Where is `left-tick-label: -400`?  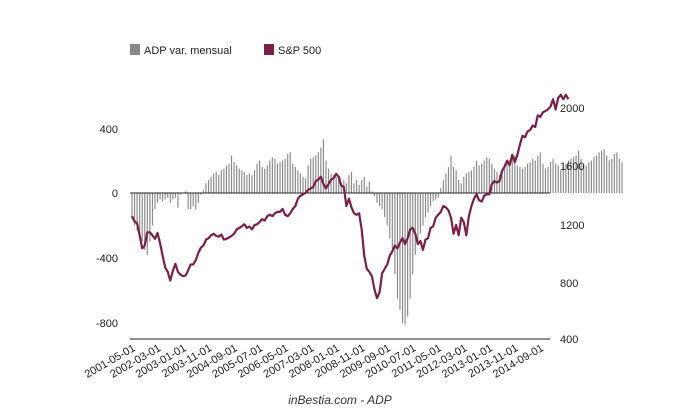 left-tick-label: -400 is located at coordinates (107, 259).